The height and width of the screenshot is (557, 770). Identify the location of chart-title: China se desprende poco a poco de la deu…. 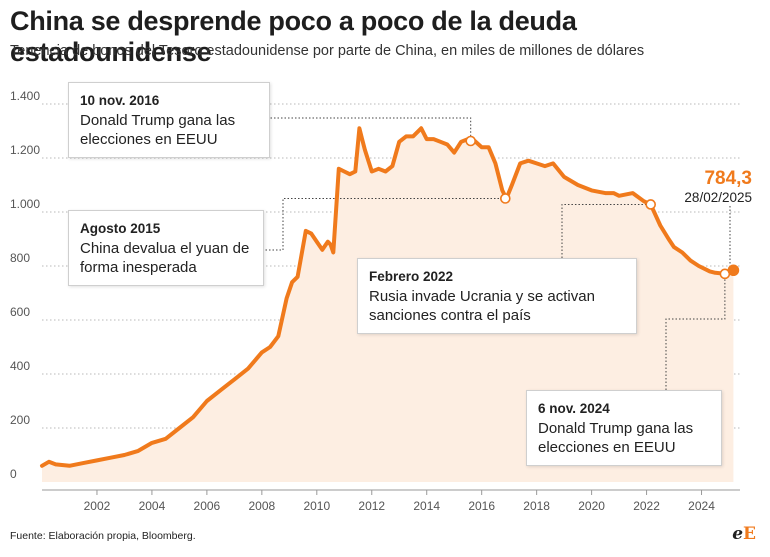
(293, 36).